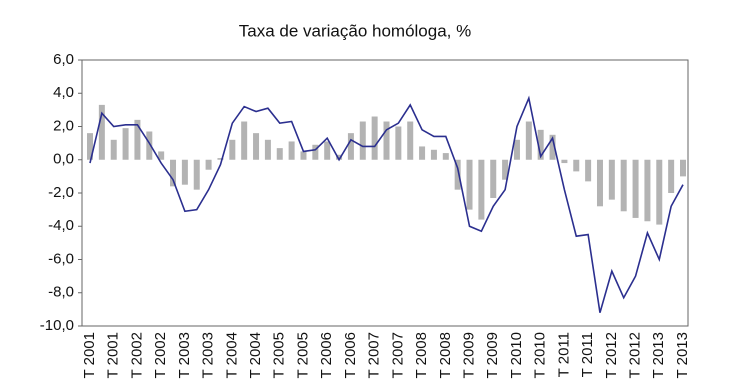 The height and width of the screenshot is (389, 740). I want to click on y-tick-label: -6,0, so click(61, 258).